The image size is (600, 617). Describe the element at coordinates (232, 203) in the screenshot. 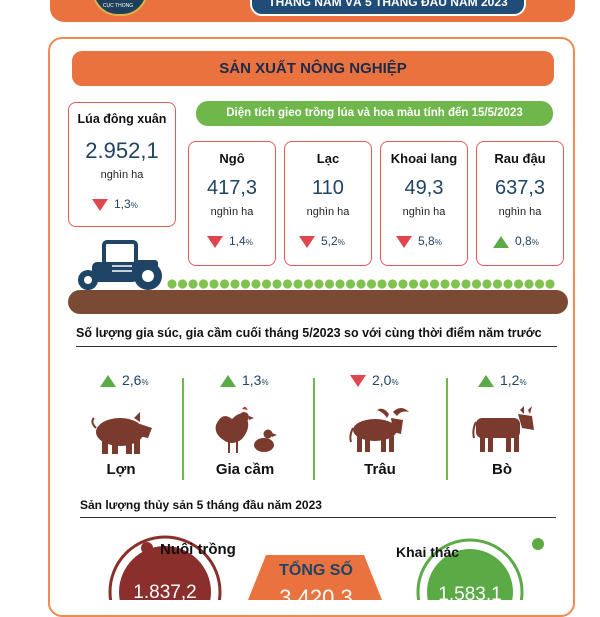

I see `crop-card-maize: Ngô 417,3 nghìn ha 1,4%` at that location.